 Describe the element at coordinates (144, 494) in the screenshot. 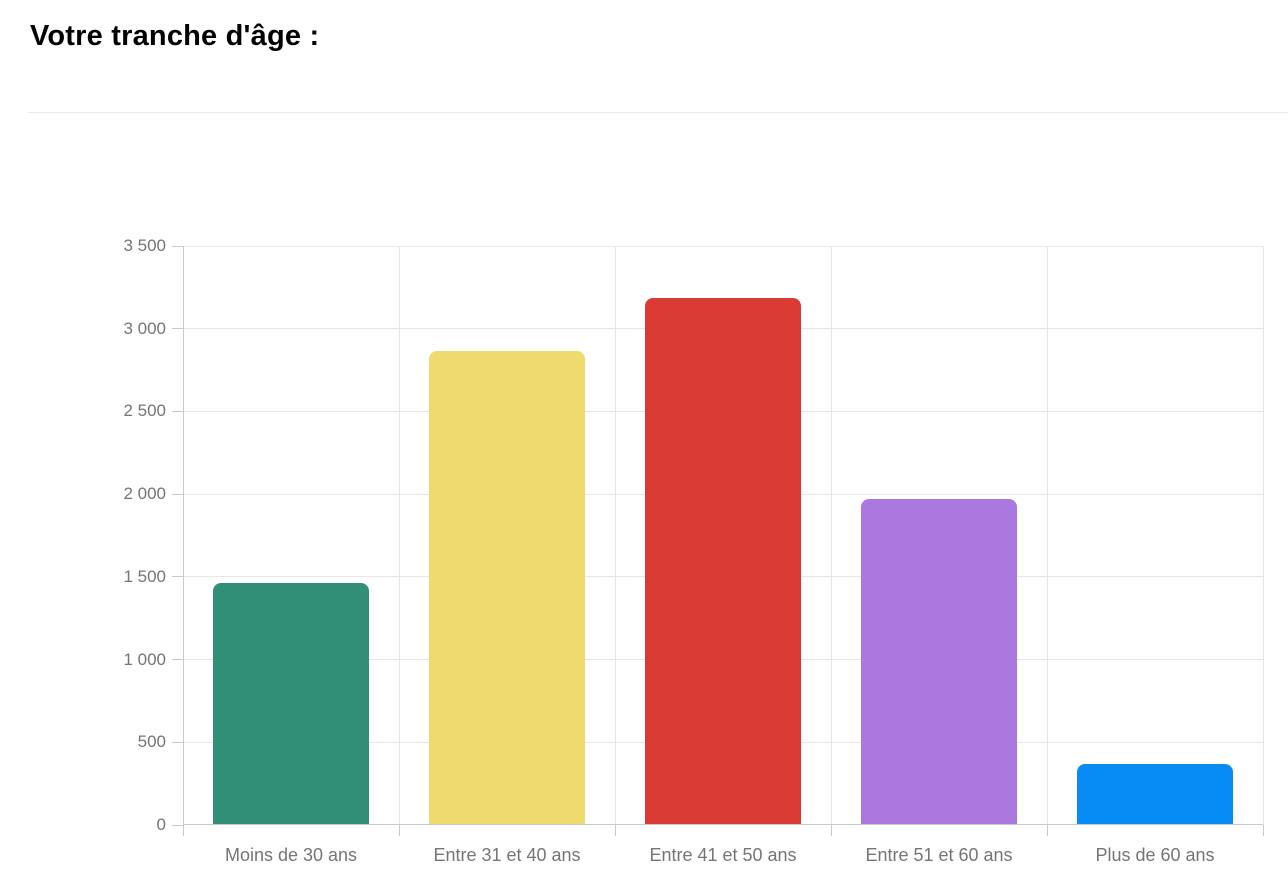

I see `y-axis-tick-label: 2 000` at that location.